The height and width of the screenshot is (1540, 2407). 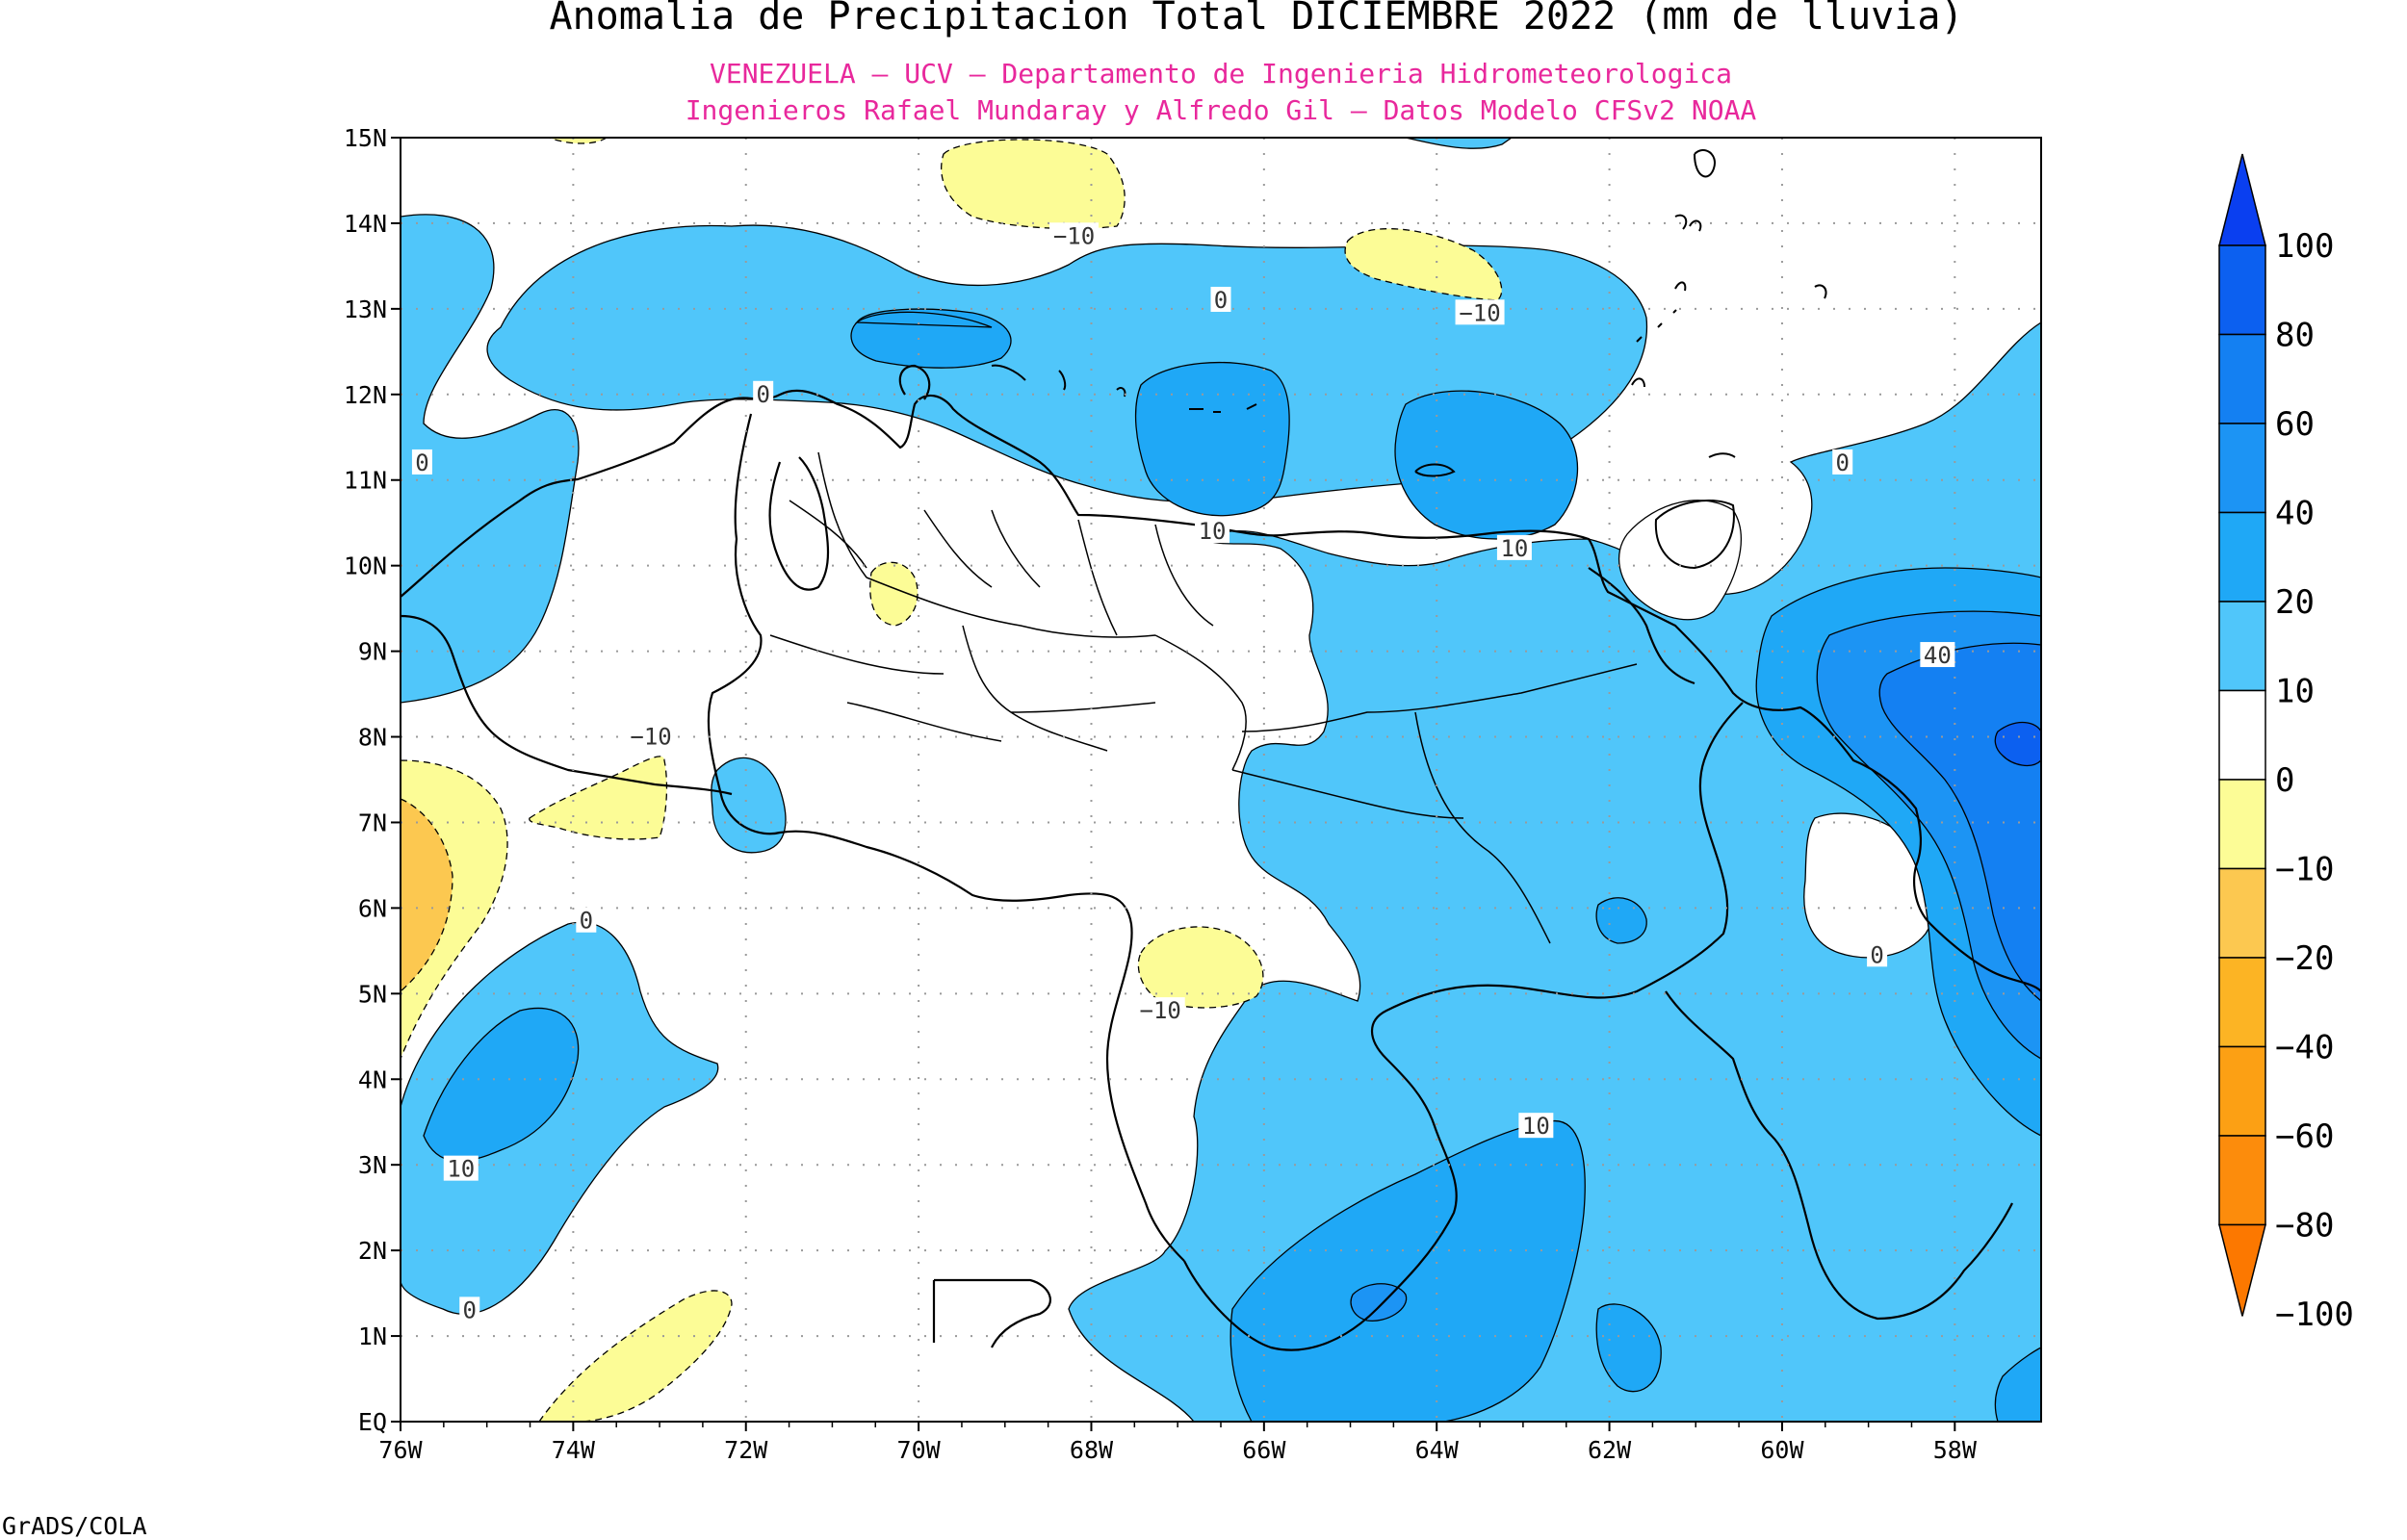 What do you see at coordinates (1705, 163) in the screenshot?
I see `martinique-island` at bounding box center [1705, 163].